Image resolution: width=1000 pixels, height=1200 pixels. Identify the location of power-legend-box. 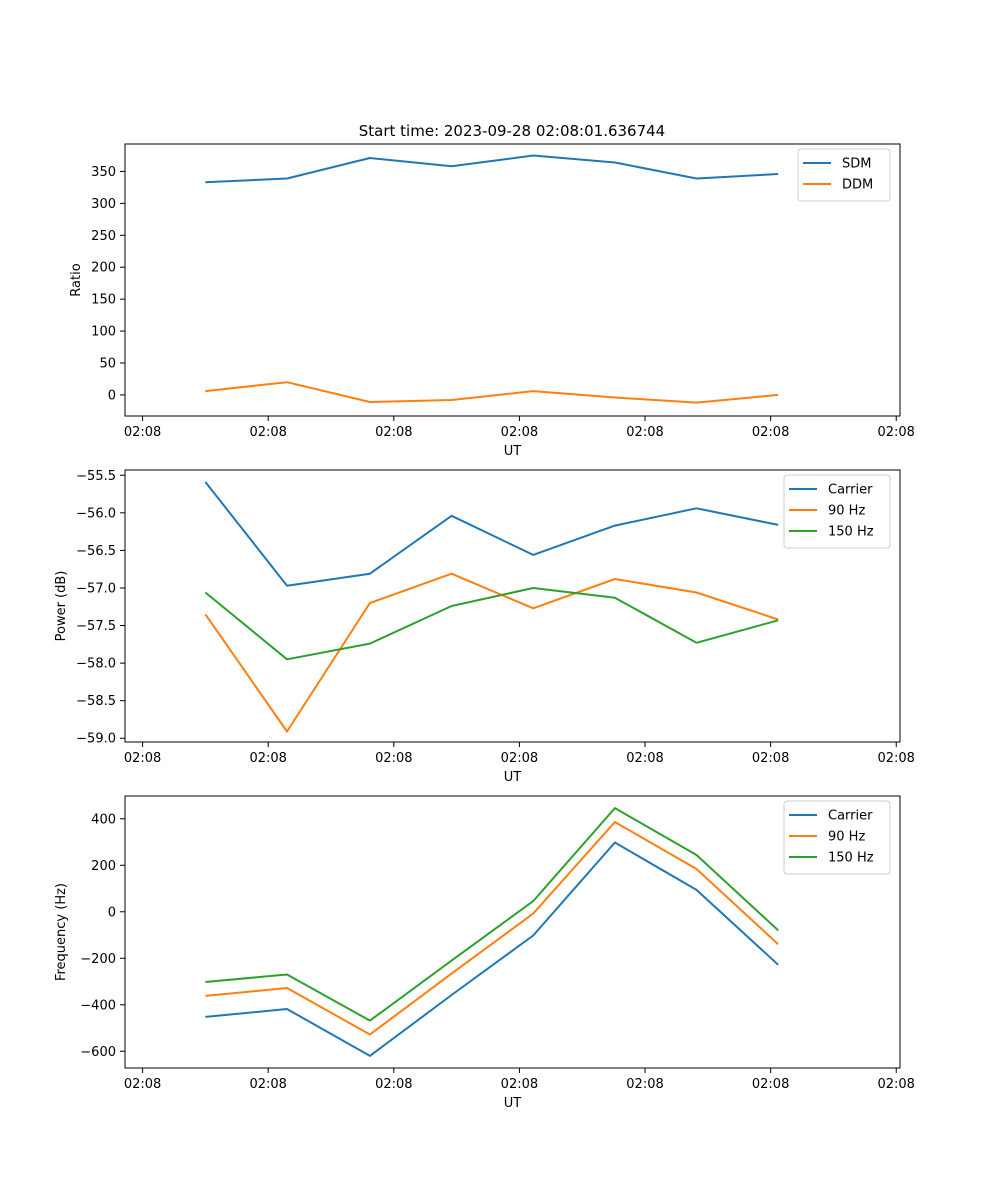
(837, 511).